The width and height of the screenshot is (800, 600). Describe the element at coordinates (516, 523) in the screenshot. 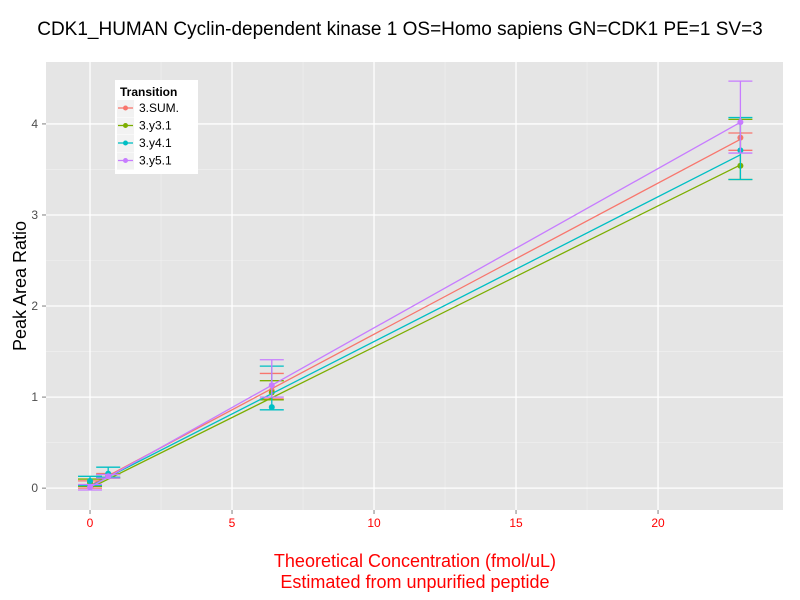

I see `x-tick-label: 15` at that location.